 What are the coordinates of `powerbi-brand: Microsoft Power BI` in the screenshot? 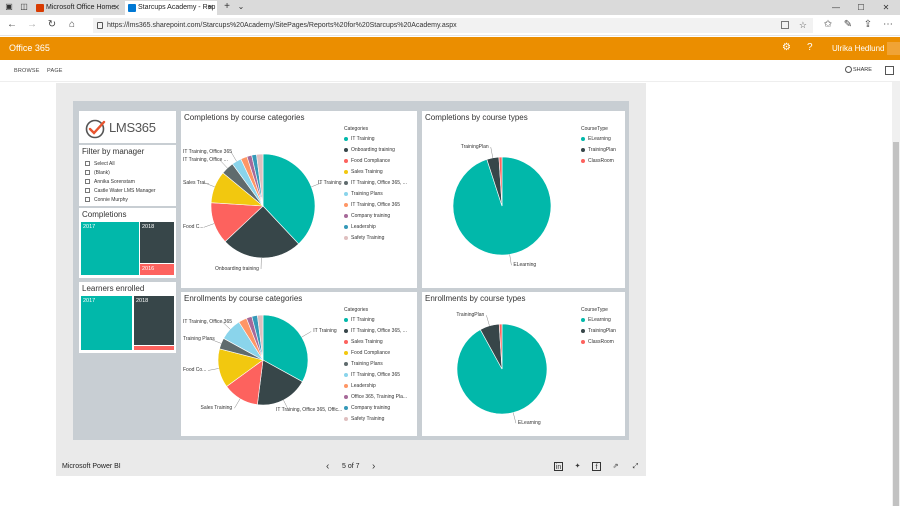 It's located at (91, 466).